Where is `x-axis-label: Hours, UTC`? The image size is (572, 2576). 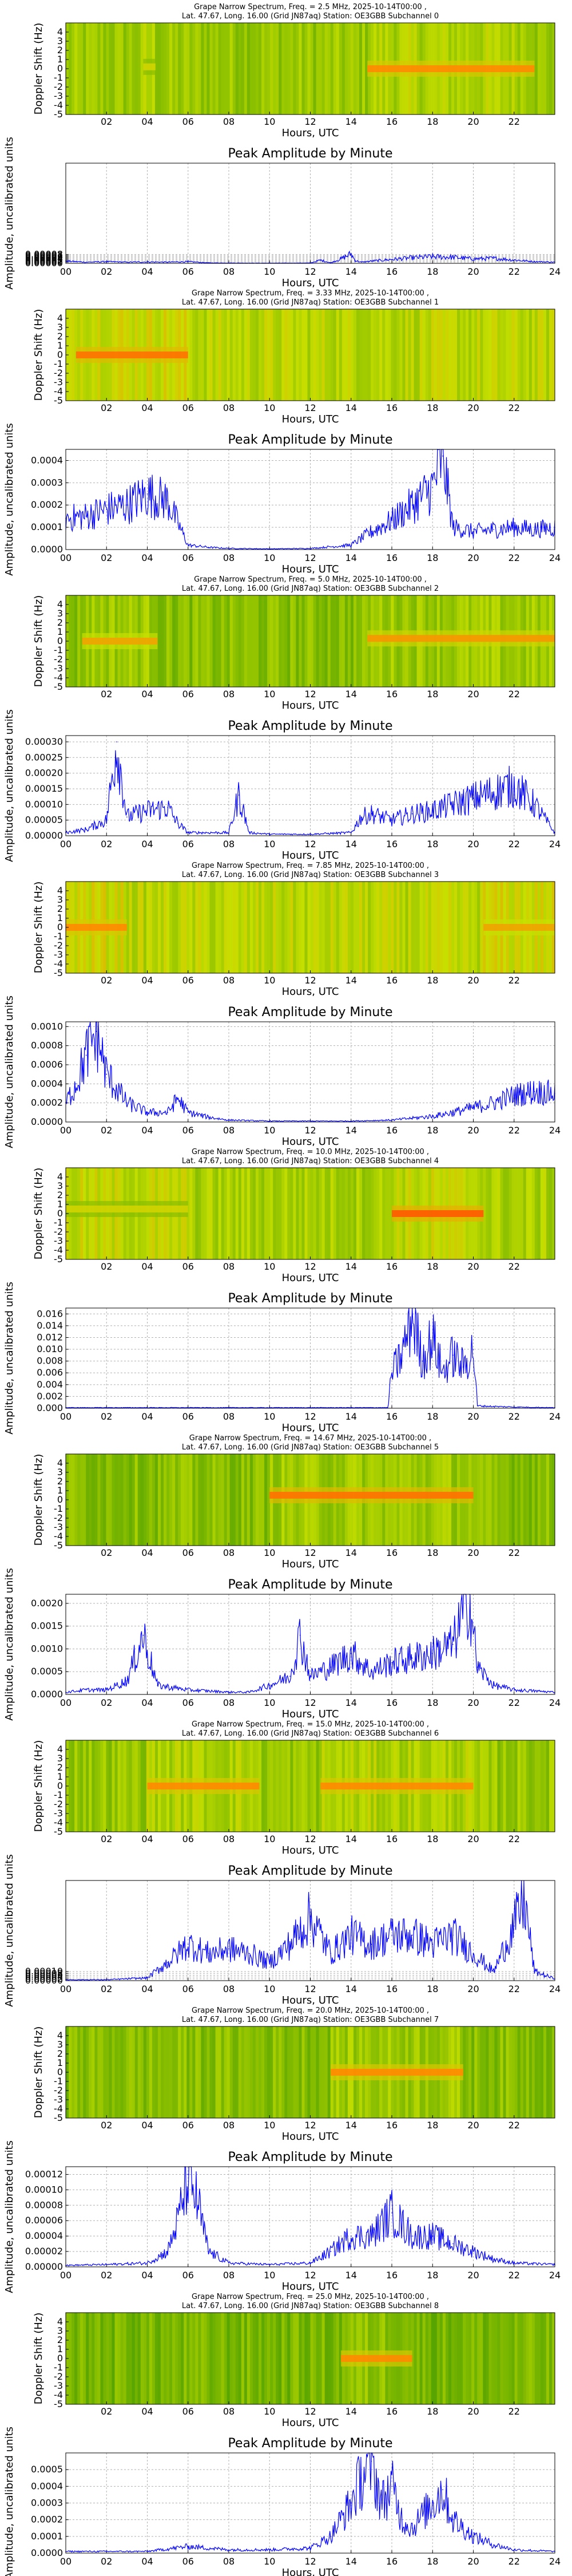 x-axis-label: Hours, UTC is located at coordinates (310, 1714).